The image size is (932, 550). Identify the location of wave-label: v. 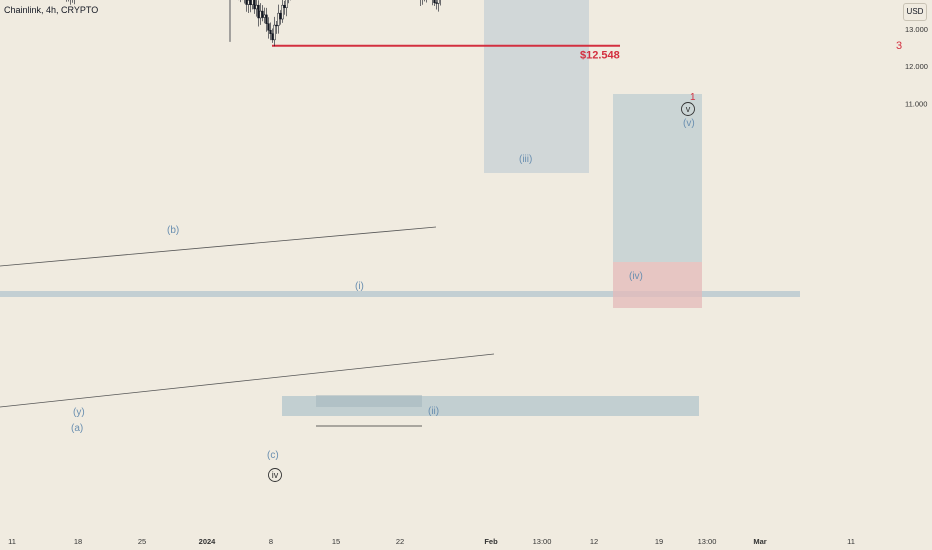
(688, 109).